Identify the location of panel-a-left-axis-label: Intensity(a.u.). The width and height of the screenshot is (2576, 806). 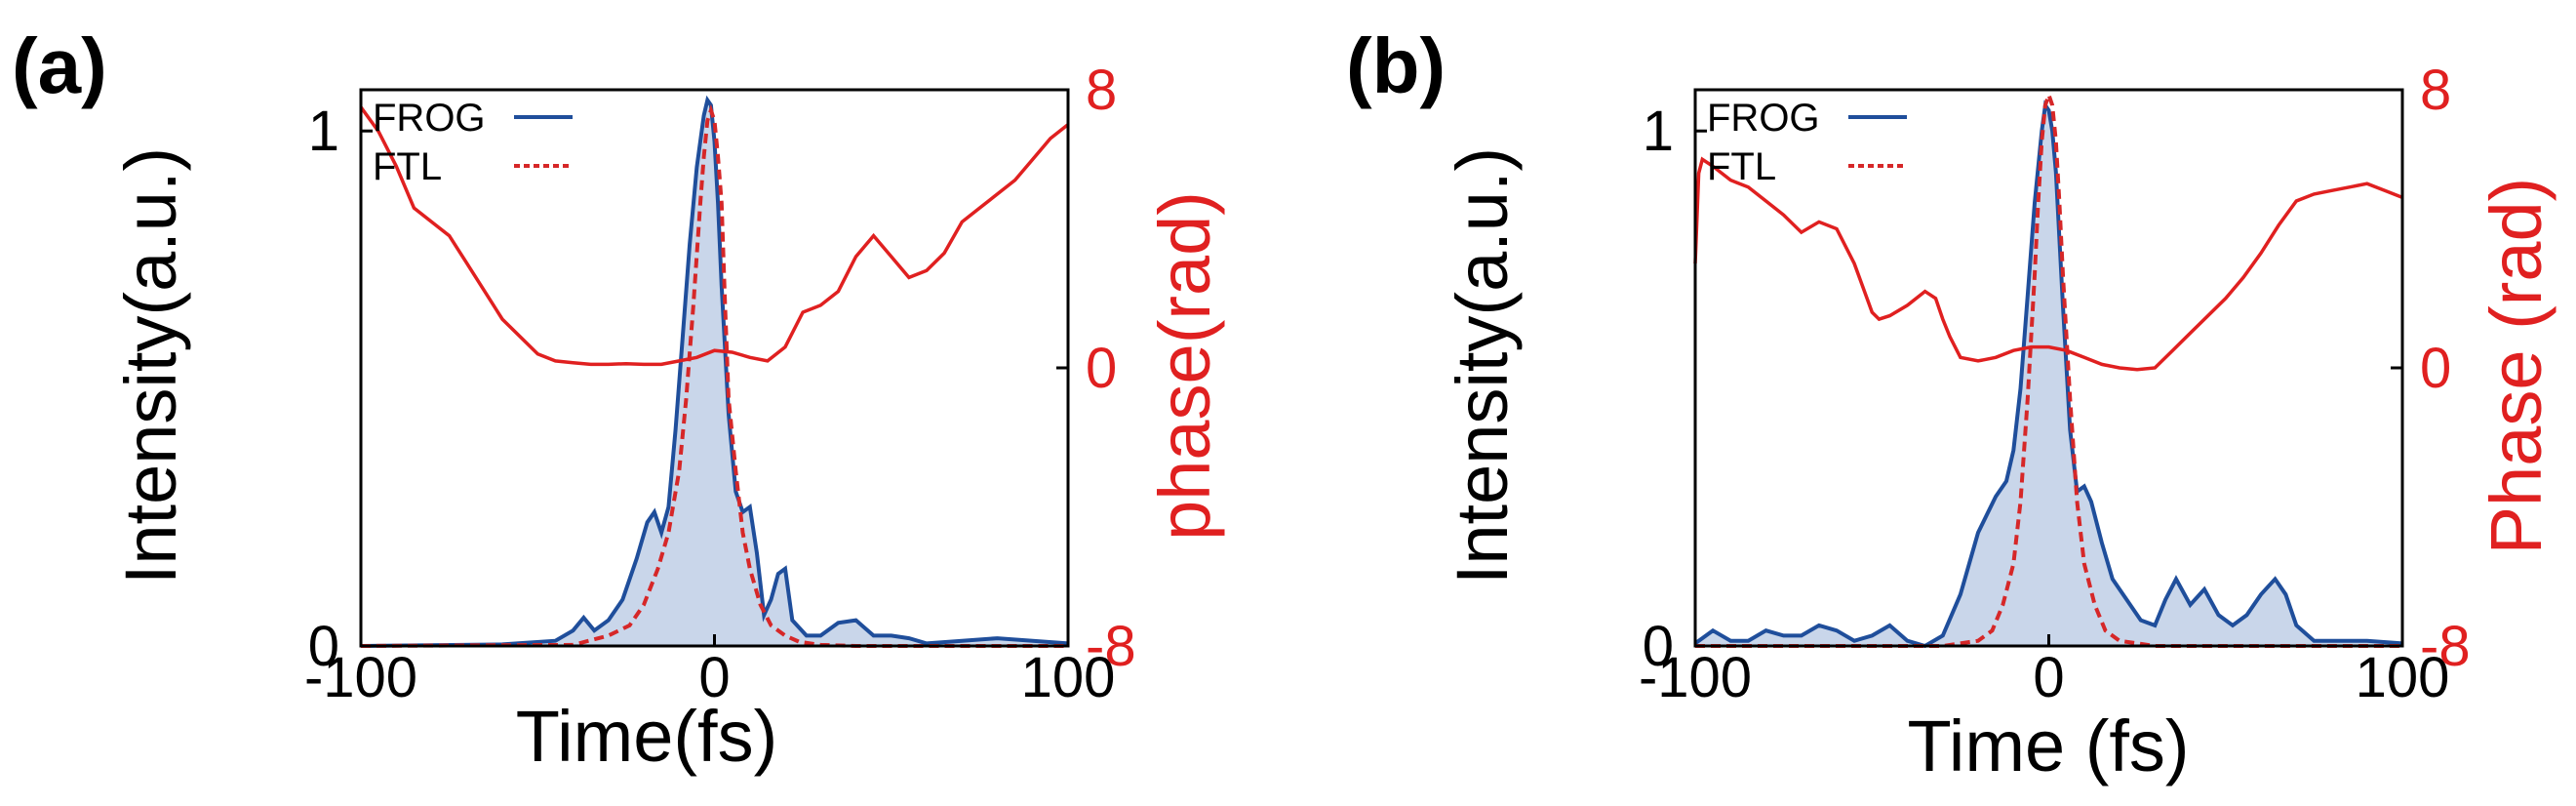
(150, 365).